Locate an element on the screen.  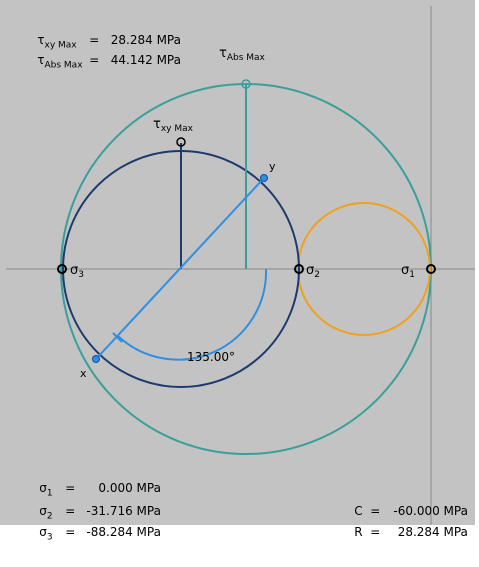
center-readout: C = -60.000 MPa is located at coordinates (403, 511).